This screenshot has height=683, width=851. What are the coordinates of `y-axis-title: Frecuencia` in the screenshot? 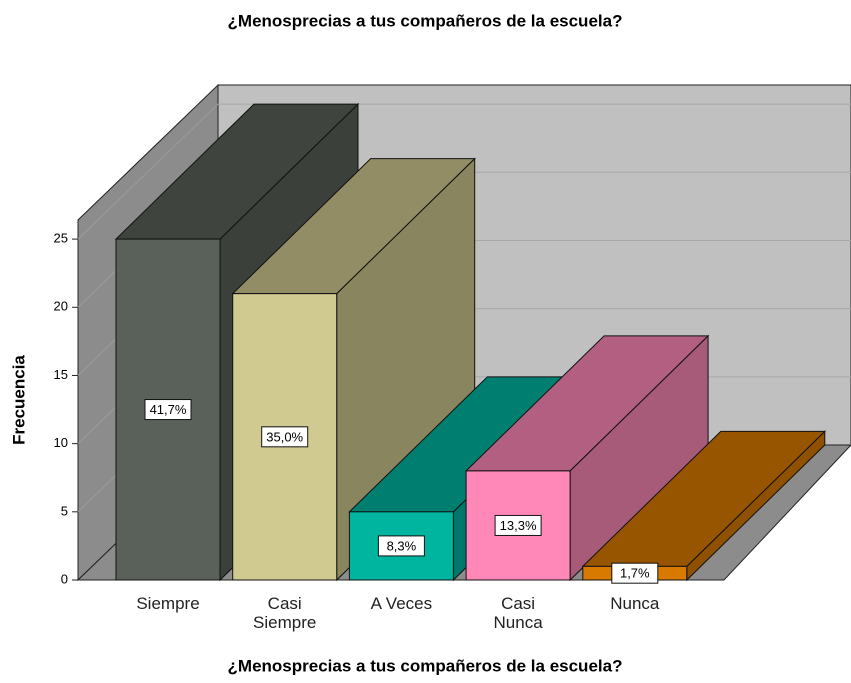 It's located at (18, 400).